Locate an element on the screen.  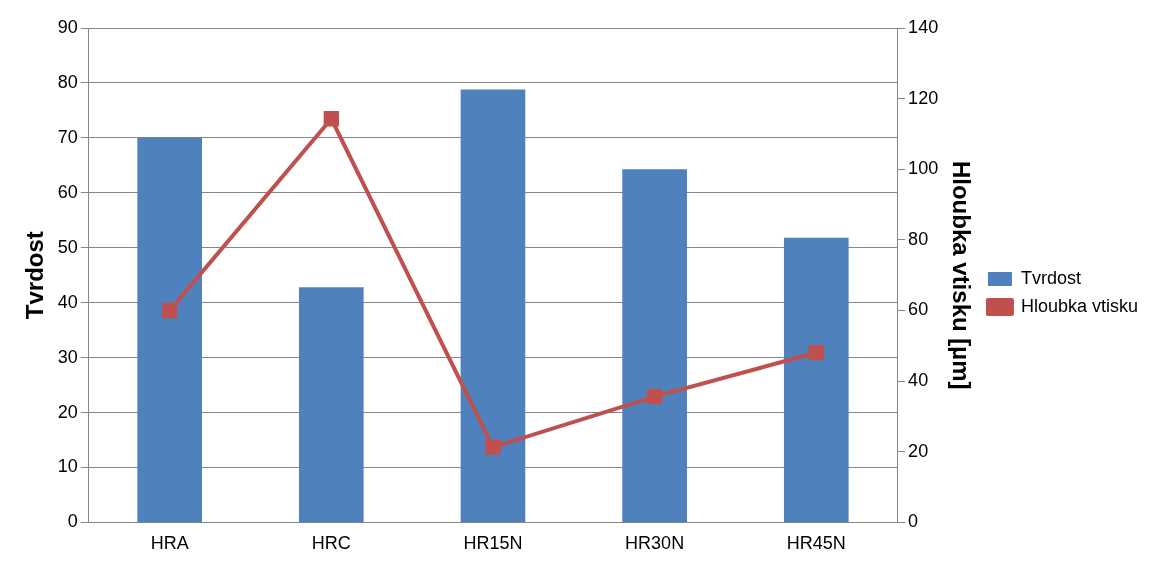
y2-tick-label: 140 is located at coordinates (923, 26).